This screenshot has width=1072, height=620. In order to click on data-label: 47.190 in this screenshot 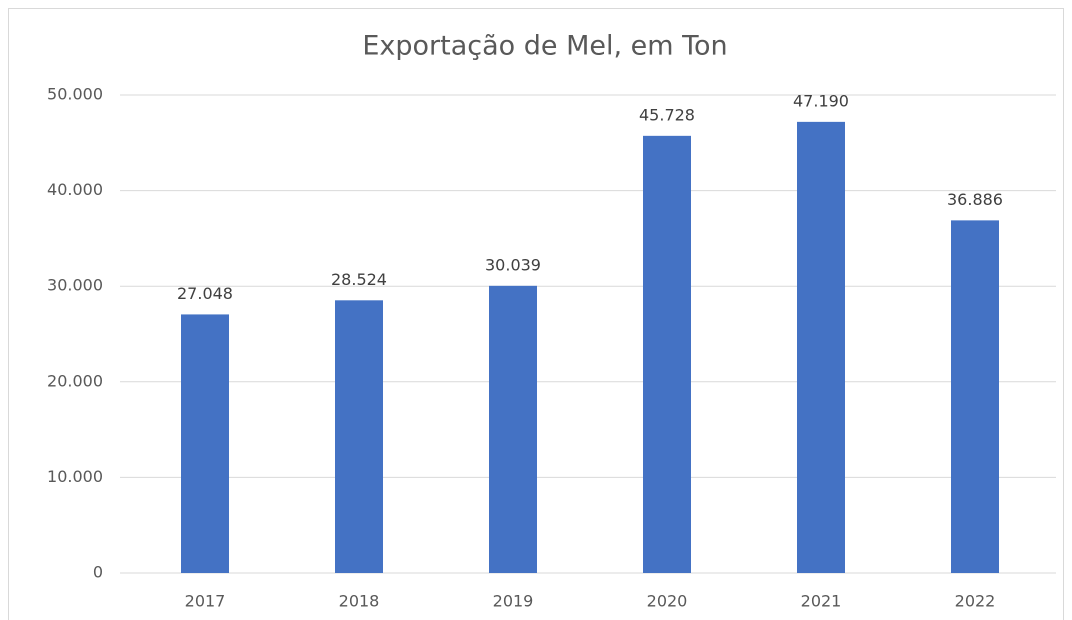, I will do `click(821, 100)`.